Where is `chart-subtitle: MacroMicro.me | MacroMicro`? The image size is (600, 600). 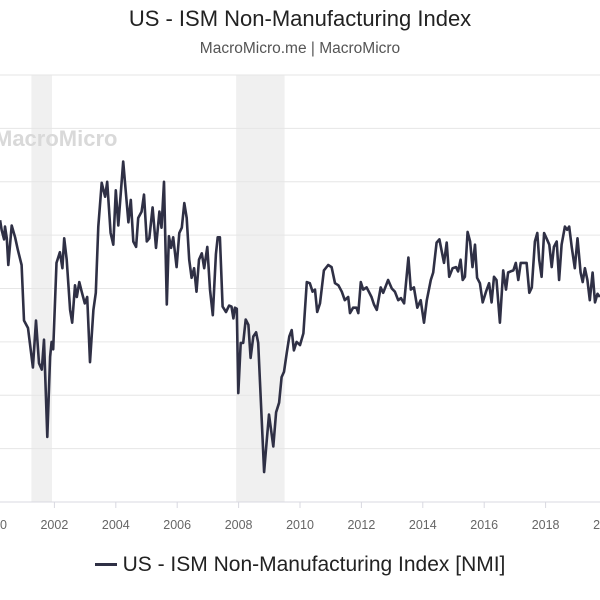 chart-subtitle: MacroMicro.me | MacroMicro is located at coordinates (300, 48).